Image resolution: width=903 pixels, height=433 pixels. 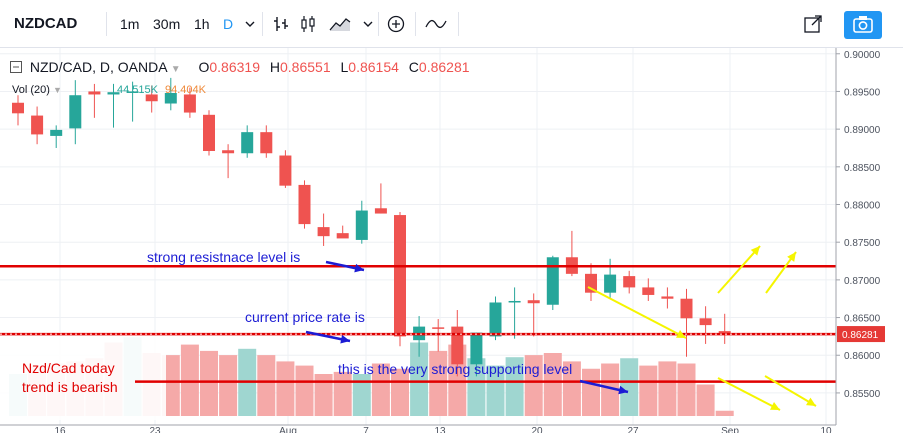 What do you see at coordinates (155, 429) in the screenshot?
I see `x-tick-label: 23` at bounding box center [155, 429].